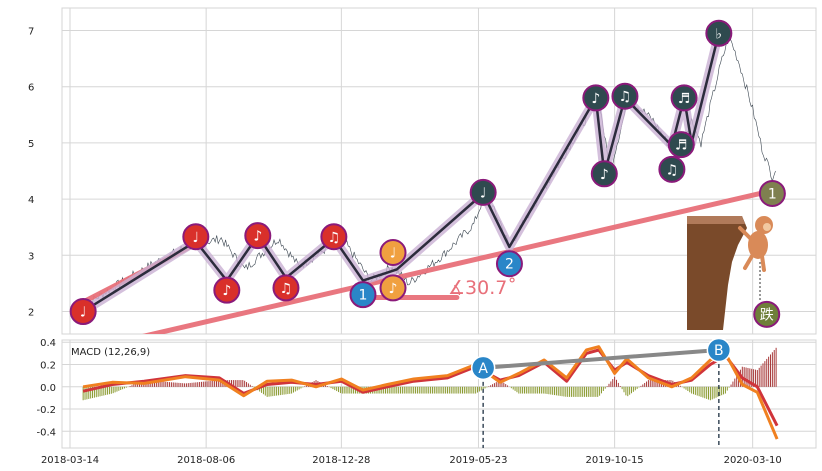 Image resolution: width=822 pixels, height=471 pixels. I want to click on note-marker-glyph: ♬, so click(681, 146).